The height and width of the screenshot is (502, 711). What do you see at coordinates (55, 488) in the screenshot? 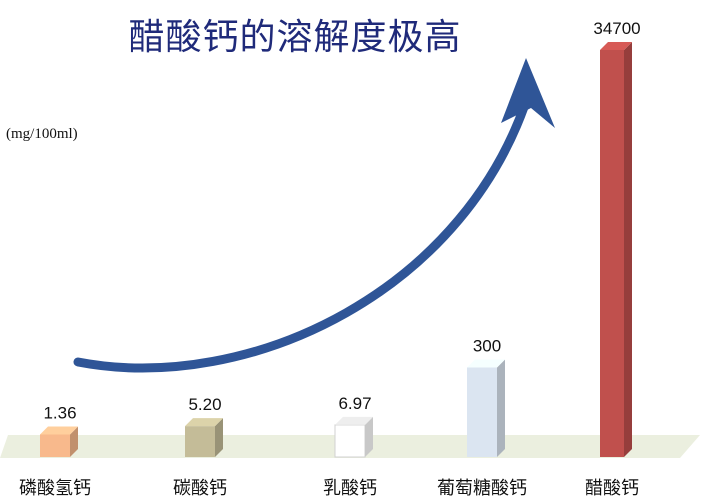
I see `category-label-1: 磷酸氢钙` at bounding box center [55, 488].